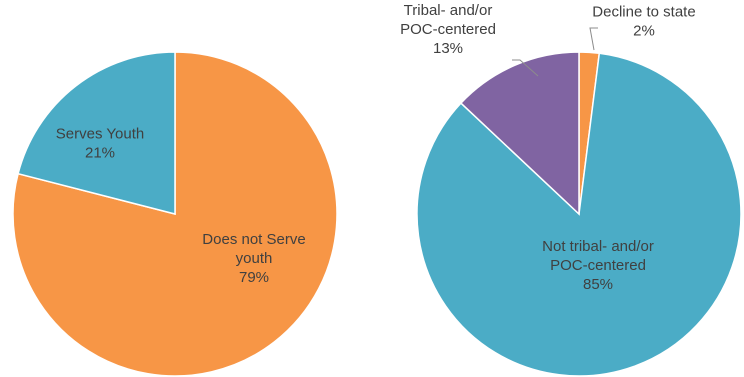  What do you see at coordinates (643, 12) in the screenshot?
I see `slice-name: Decline to state` at bounding box center [643, 12].